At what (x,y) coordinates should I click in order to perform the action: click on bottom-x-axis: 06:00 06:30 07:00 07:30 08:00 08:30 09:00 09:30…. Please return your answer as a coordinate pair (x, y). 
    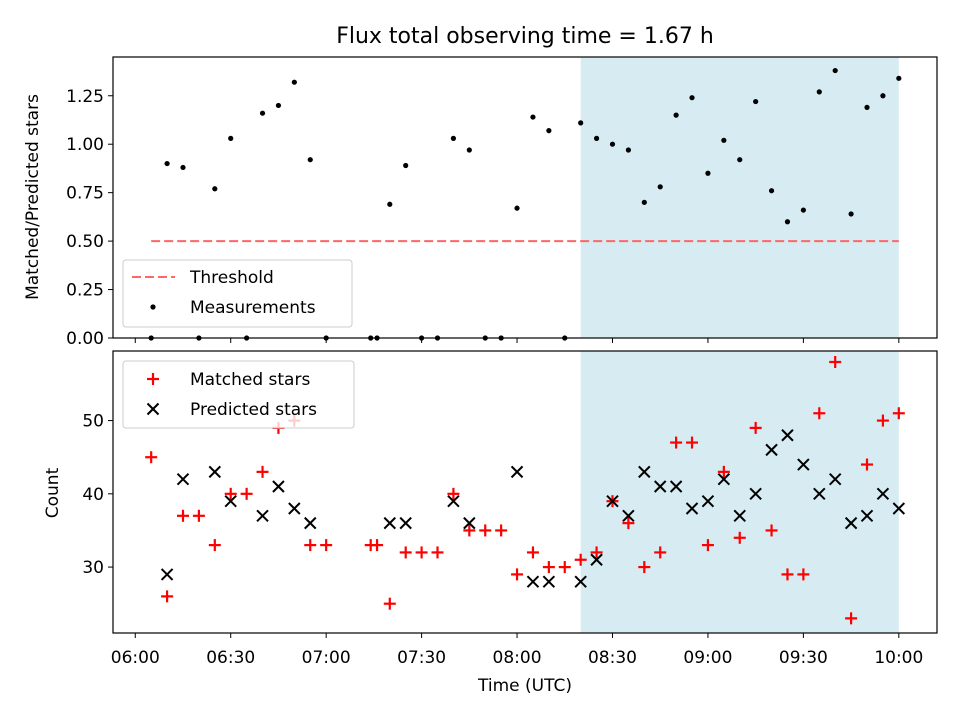
    Looking at the image, I should click on (517, 650).